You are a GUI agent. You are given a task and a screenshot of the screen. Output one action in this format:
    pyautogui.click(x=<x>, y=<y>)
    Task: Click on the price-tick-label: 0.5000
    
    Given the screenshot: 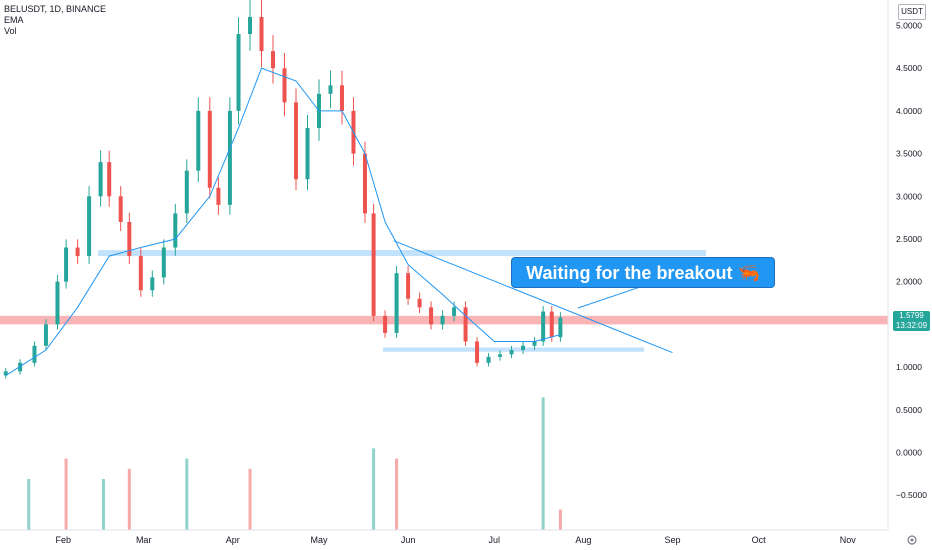 What is the action you would take?
    pyautogui.click(x=909, y=410)
    